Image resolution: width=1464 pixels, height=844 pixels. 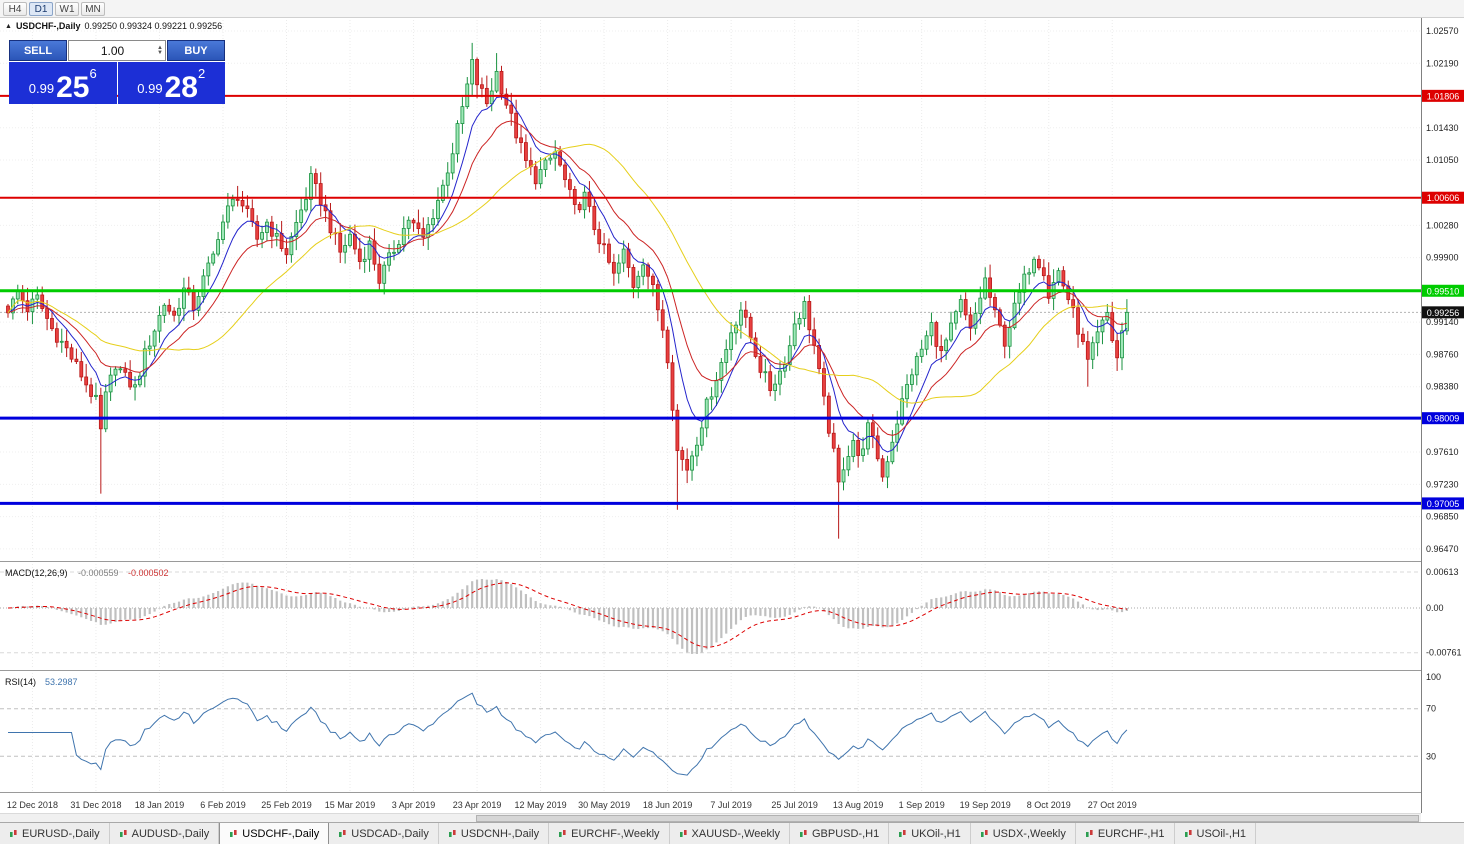 What do you see at coordinates (1221, 833) in the screenshot?
I see `tab-label: USOil-,H1` at bounding box center [1221, 833].